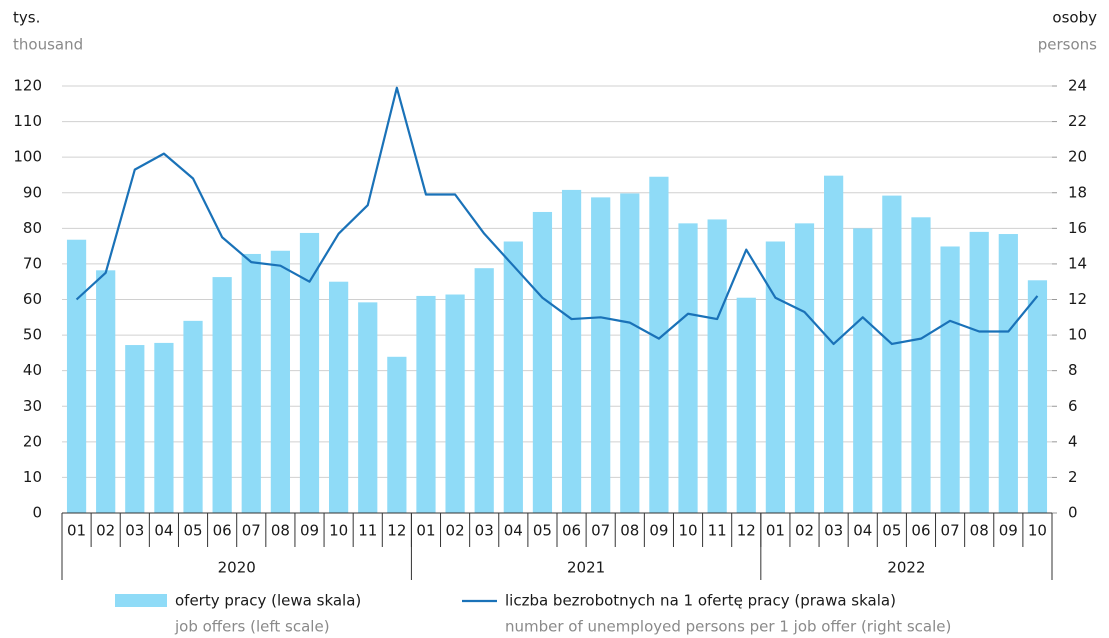 This screenshot has width=1109, height=638. I want to click on y2-tick-label: 10, so click(1077, 335).